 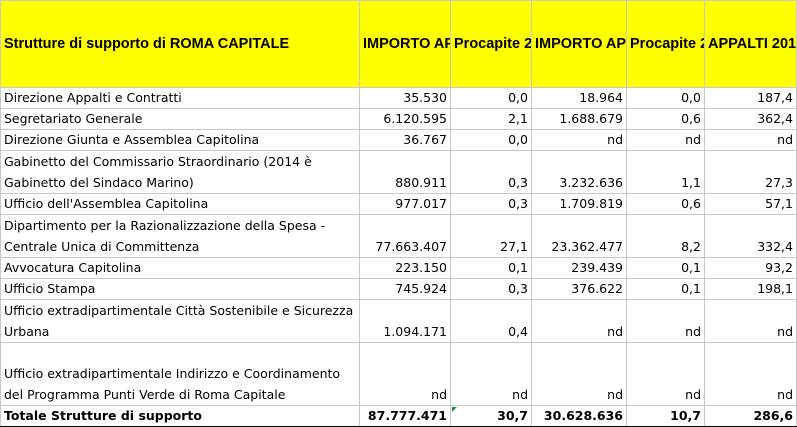 What do you see at coordinates (454, 409) in the screenshot?
I see `note-marker-icon` at bounding box center [454, 409].